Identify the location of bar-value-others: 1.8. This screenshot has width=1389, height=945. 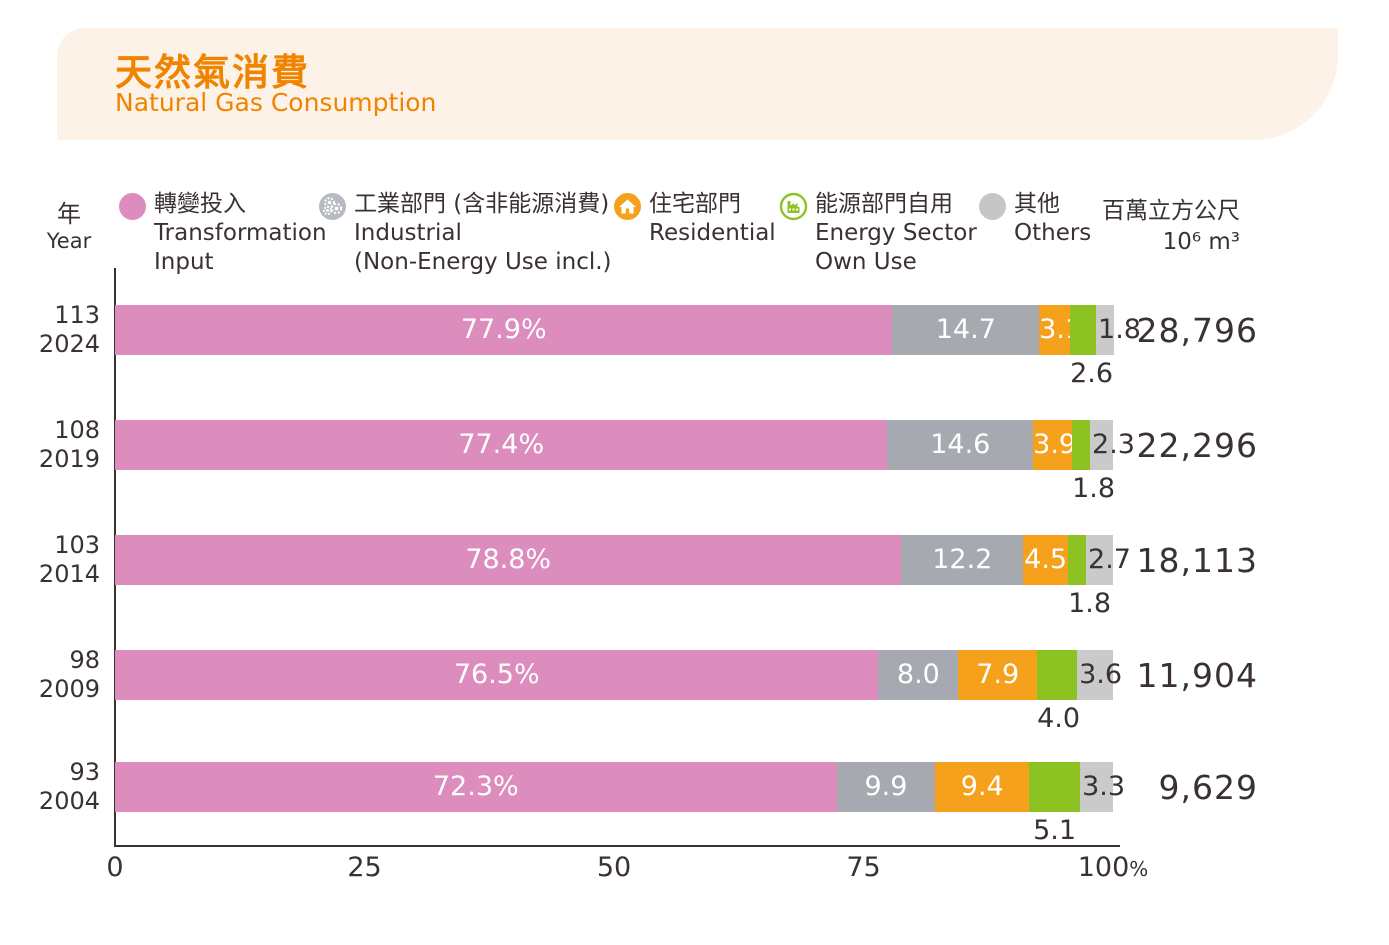
(1119, 329).